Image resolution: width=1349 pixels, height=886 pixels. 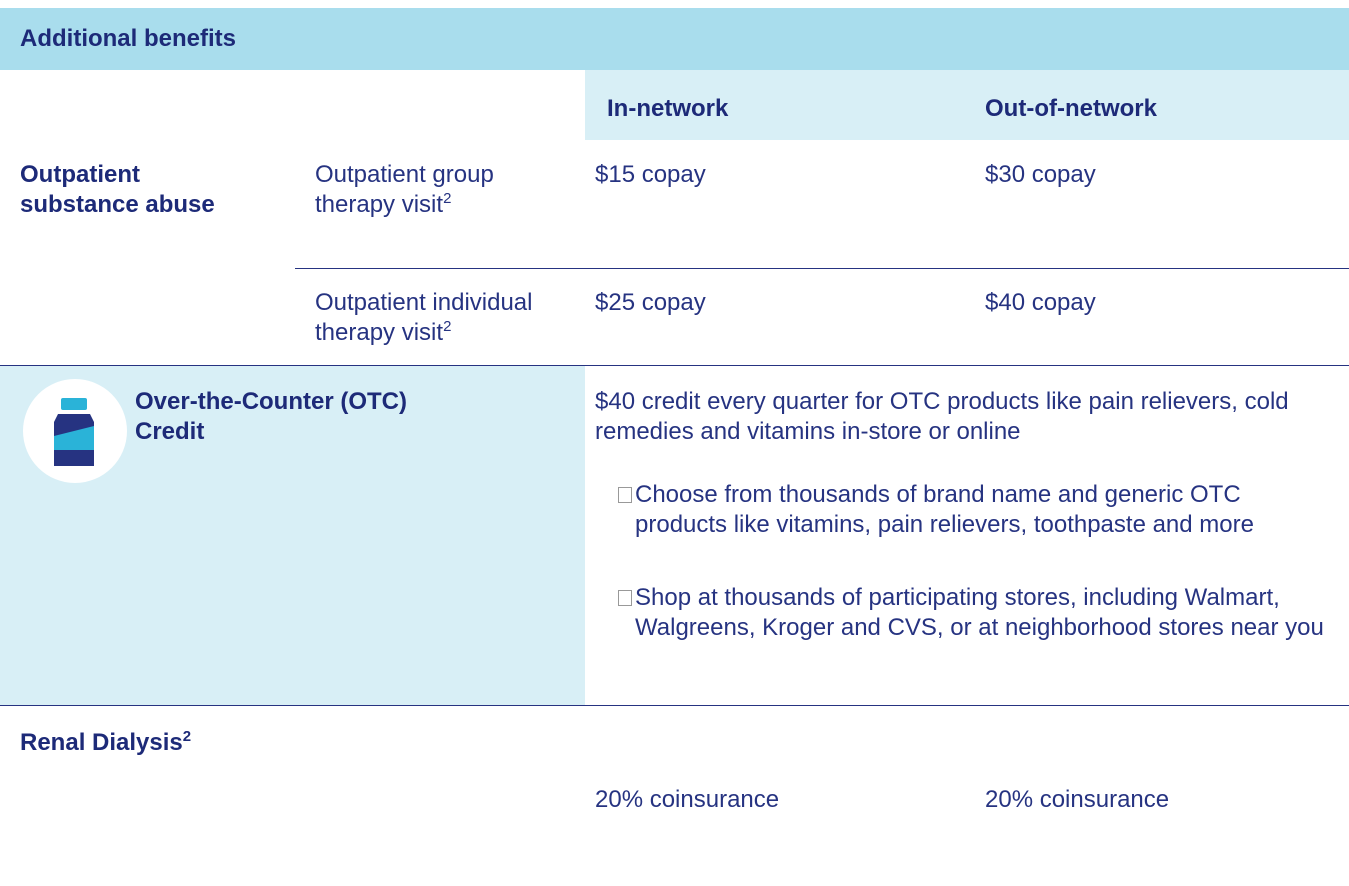 I want to click on title: Additional benefits, so click(x=128, y=38).